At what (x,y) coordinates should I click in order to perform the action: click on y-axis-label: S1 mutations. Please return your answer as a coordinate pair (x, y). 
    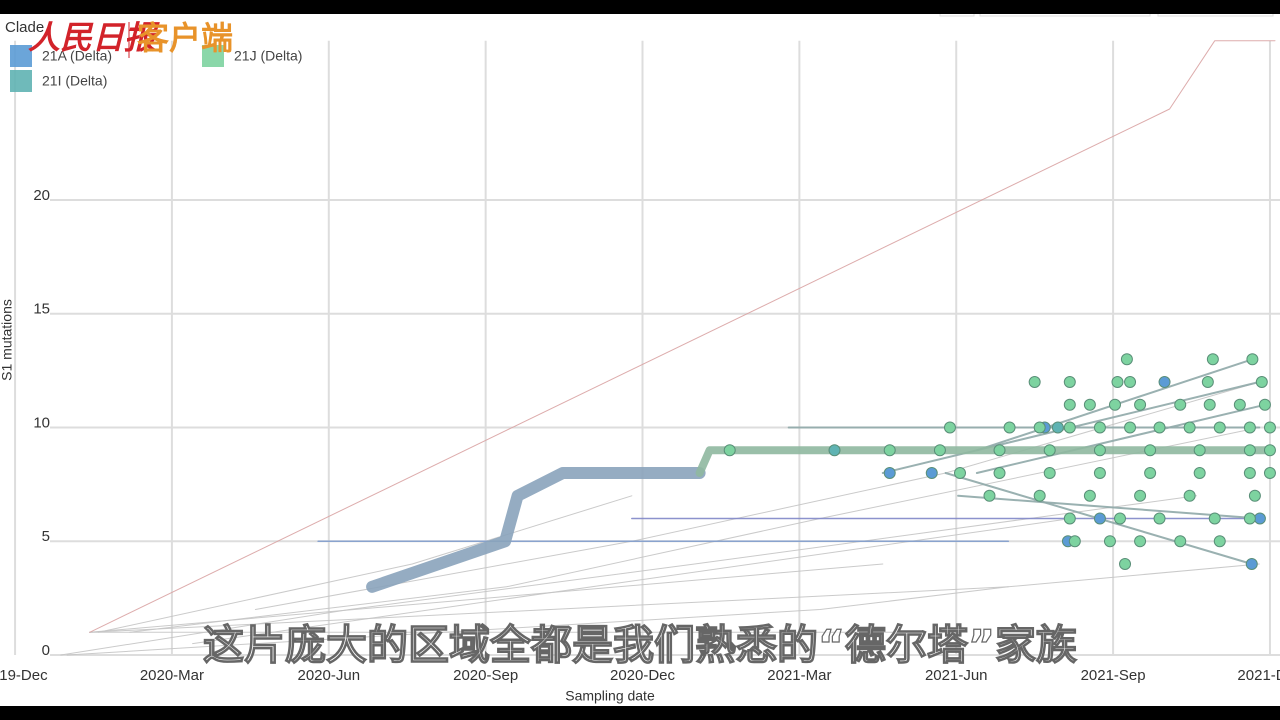
    Looking at the image, I should click on (7, 340).